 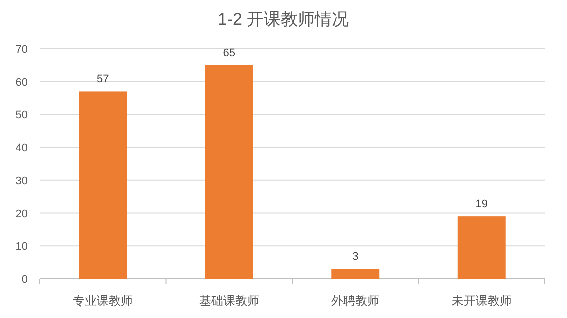 What do you see at coordinates (103, 301) in the screenshot?
I see `x-tick-label: 专业课教师` at bounding box center [103, 301].